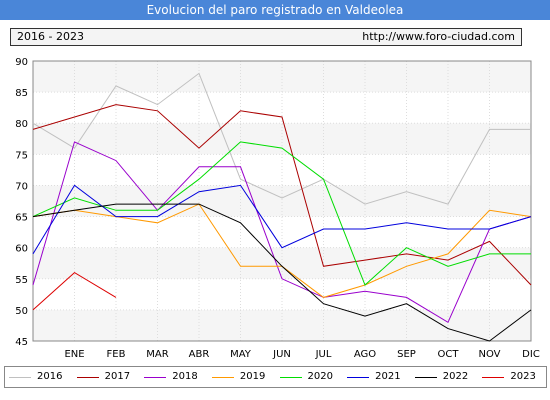  I want to click on x-tick-label: ABR, so click(199, 354).